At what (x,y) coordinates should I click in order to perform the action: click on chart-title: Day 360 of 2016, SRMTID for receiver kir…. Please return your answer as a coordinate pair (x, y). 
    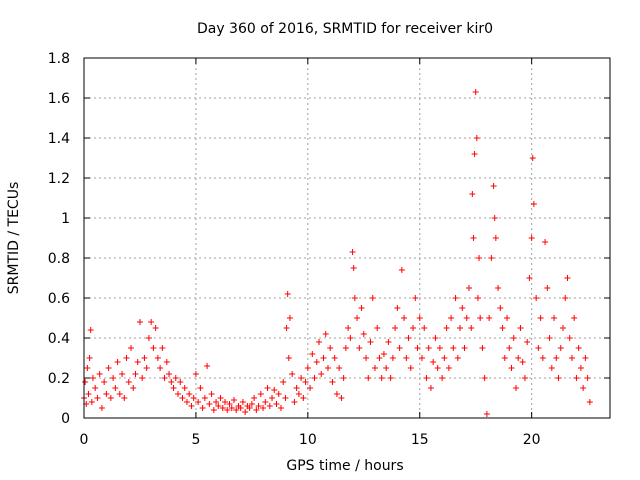
    Looking at the image, I should click on (345, 29).